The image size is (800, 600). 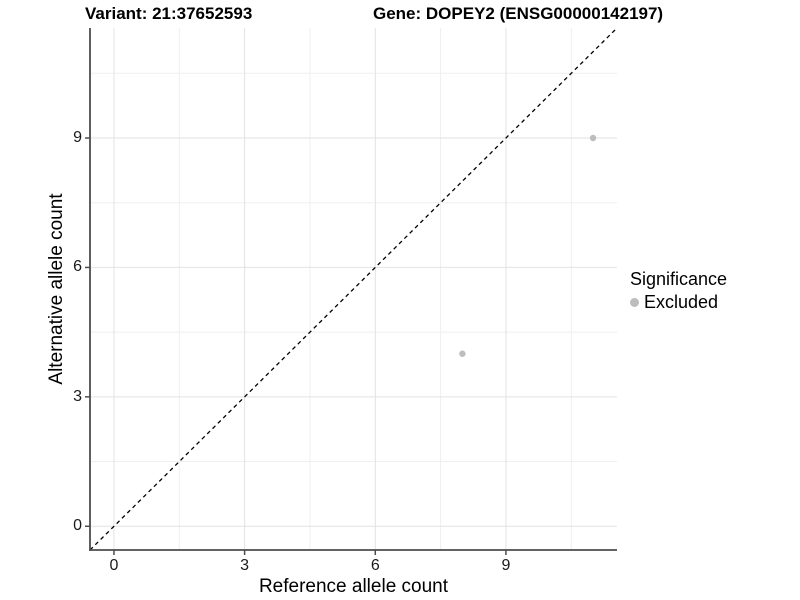 What do you see at coordinates (518, 13) in the screenshot?
I see `gene-title: Gene: DOPEY2 (ENSG00000142197)` at bounding box center [518, 13].